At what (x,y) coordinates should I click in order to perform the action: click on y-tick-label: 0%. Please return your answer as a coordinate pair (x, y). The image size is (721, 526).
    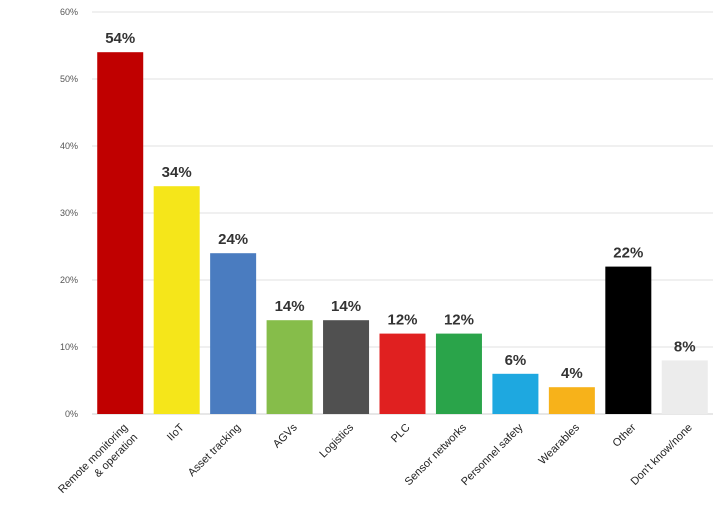
    Looking at the image, I should click on (71, 414).